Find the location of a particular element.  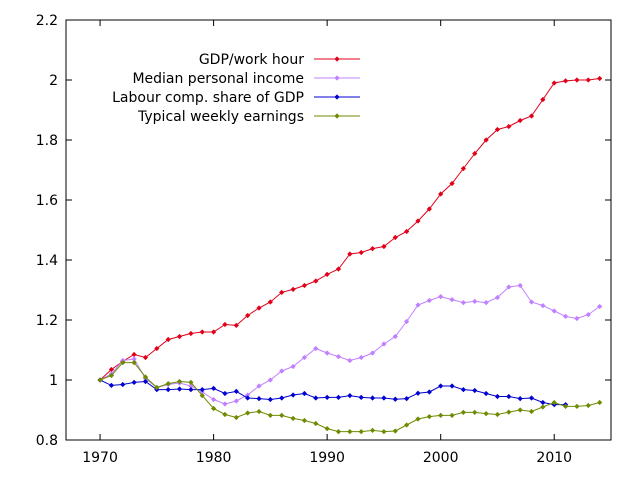

y-tick-label: 2 is located at coordinates (53, 81).